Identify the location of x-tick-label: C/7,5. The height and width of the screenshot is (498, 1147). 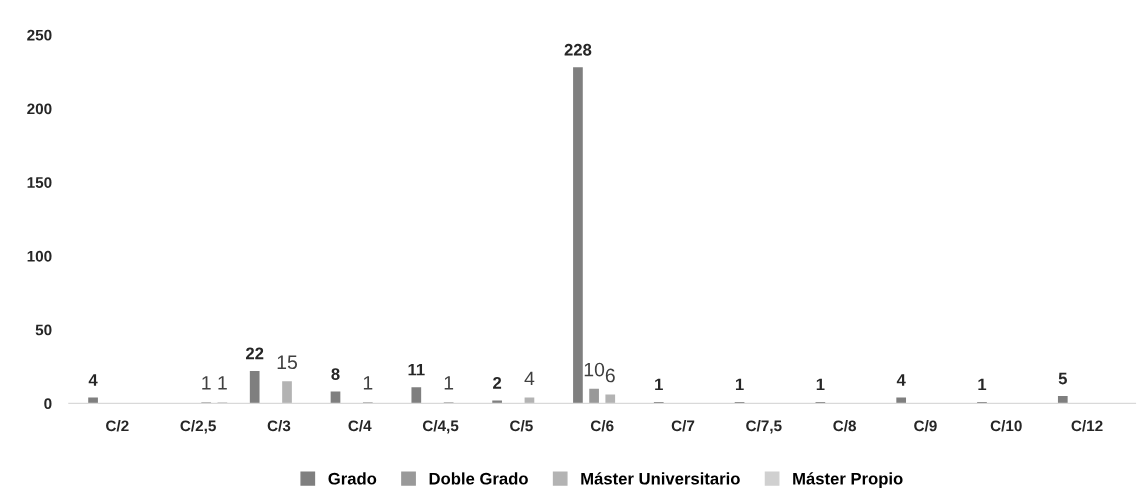
(764, 427).